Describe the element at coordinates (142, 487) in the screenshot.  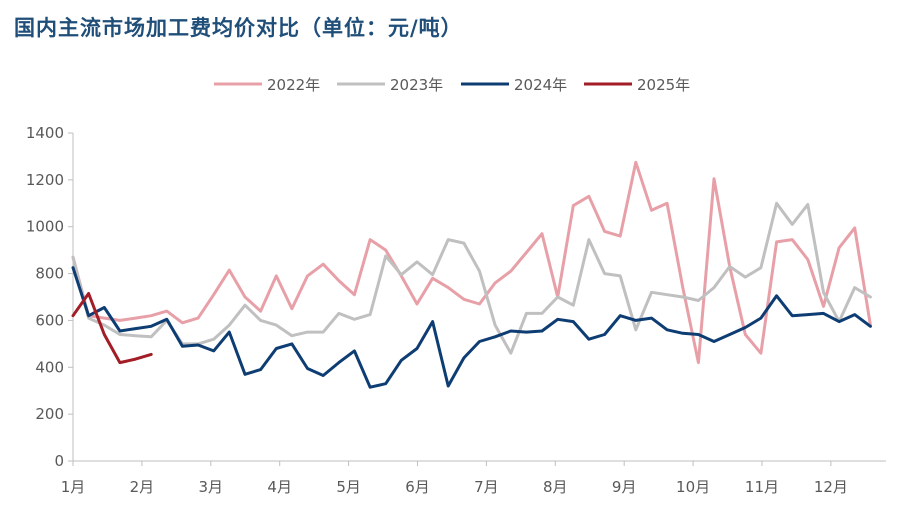
I see `x-tick-label: 2月` at that location.